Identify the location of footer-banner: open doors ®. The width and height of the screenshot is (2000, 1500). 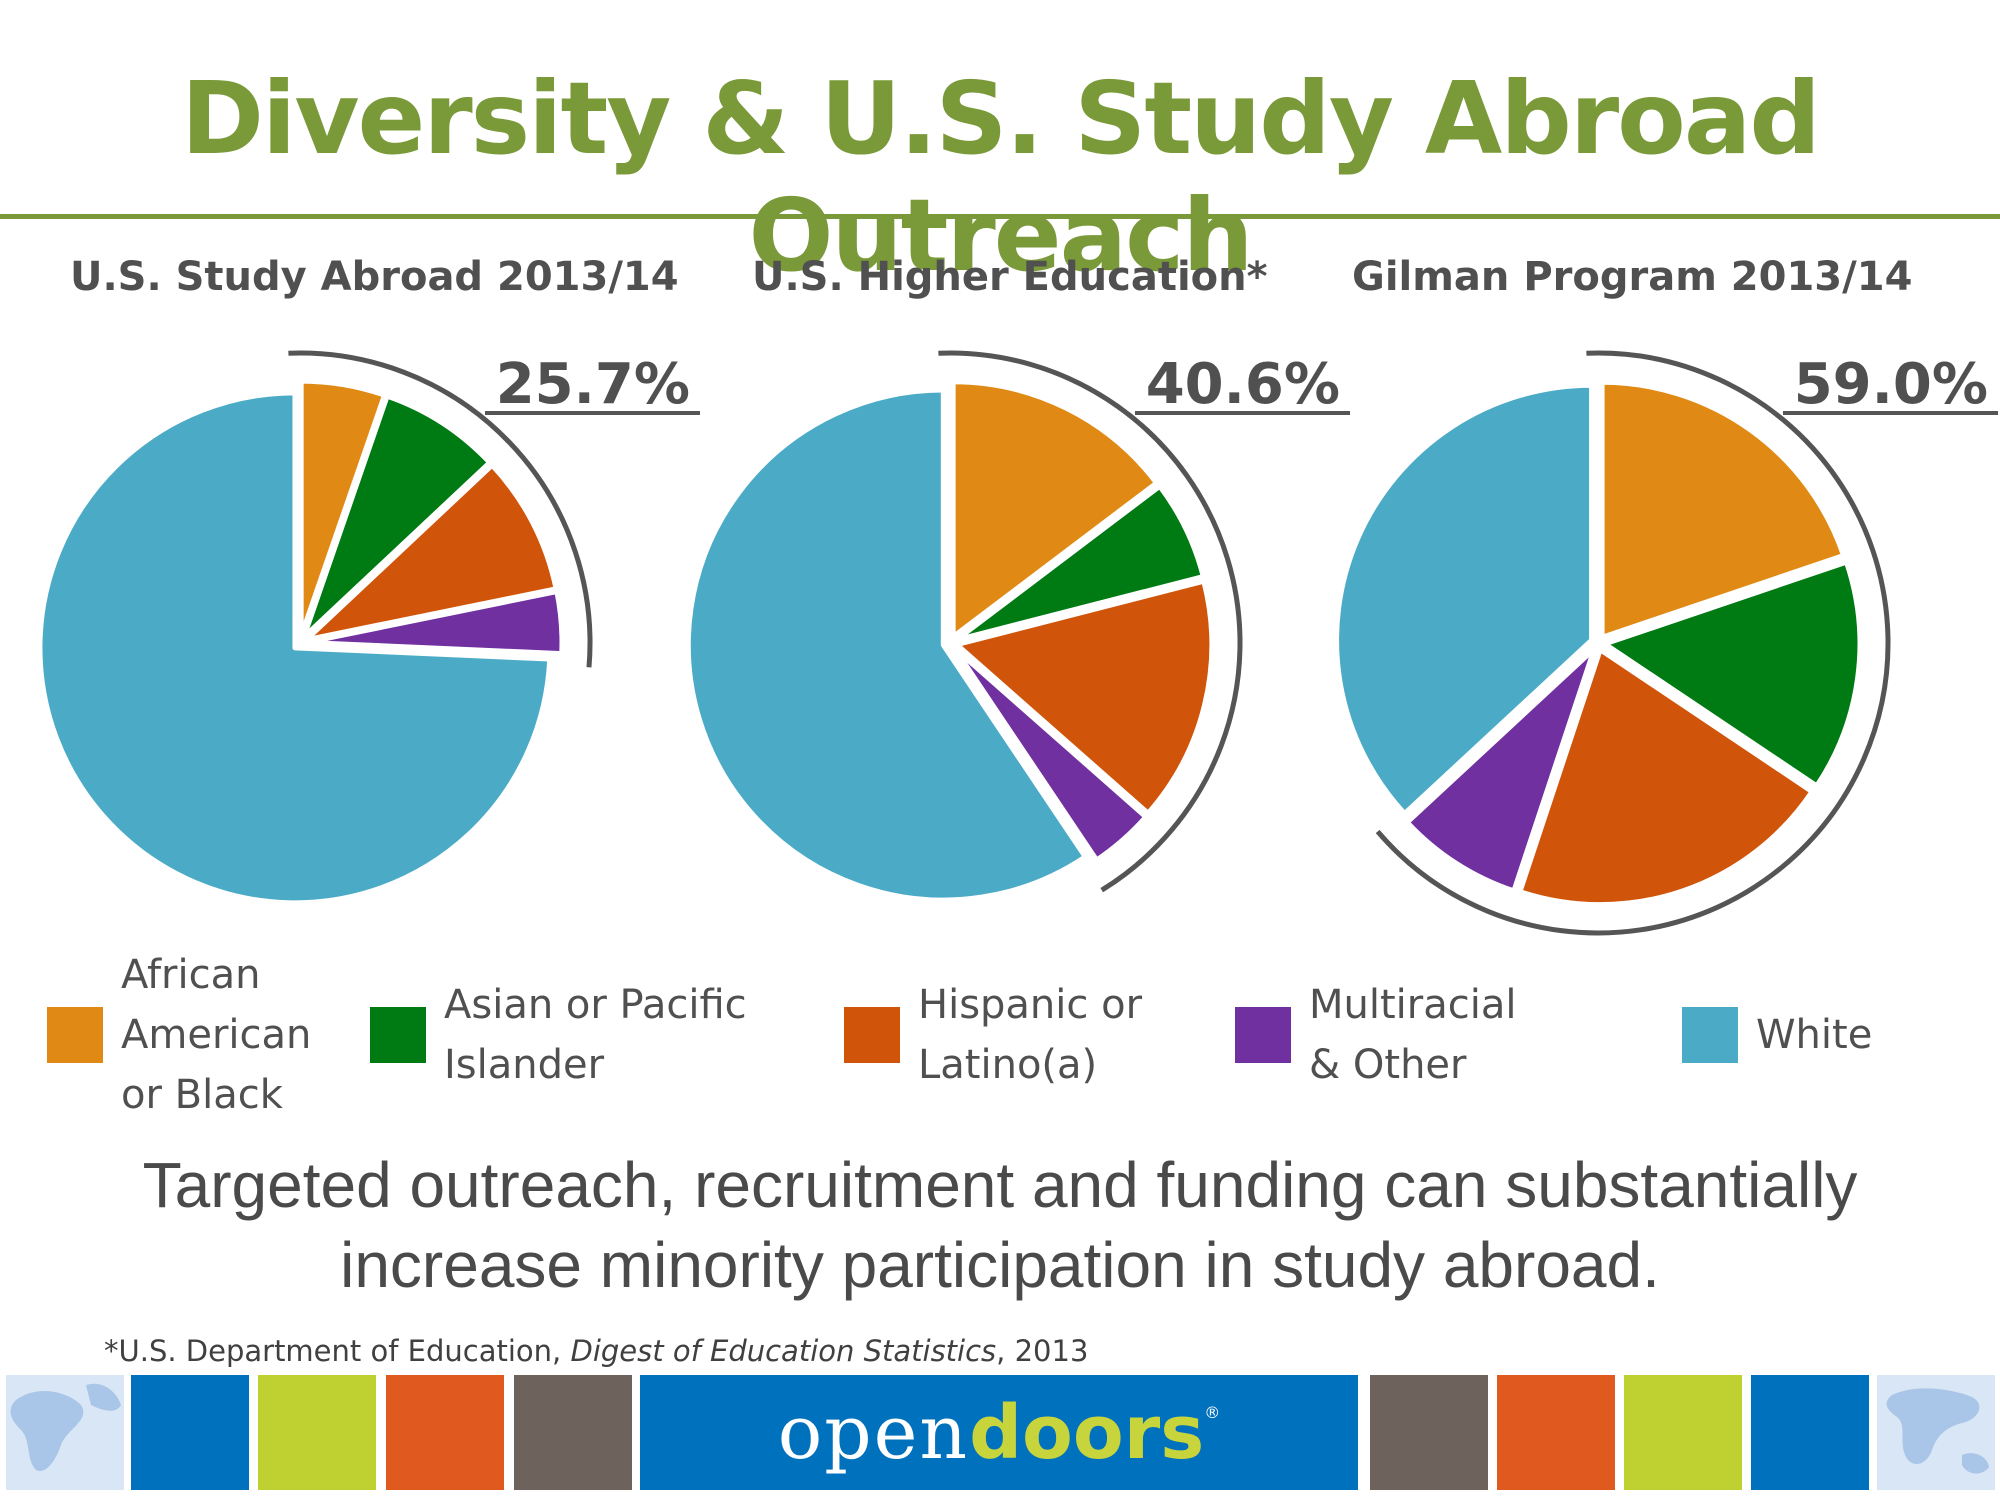
(1000, 1432).